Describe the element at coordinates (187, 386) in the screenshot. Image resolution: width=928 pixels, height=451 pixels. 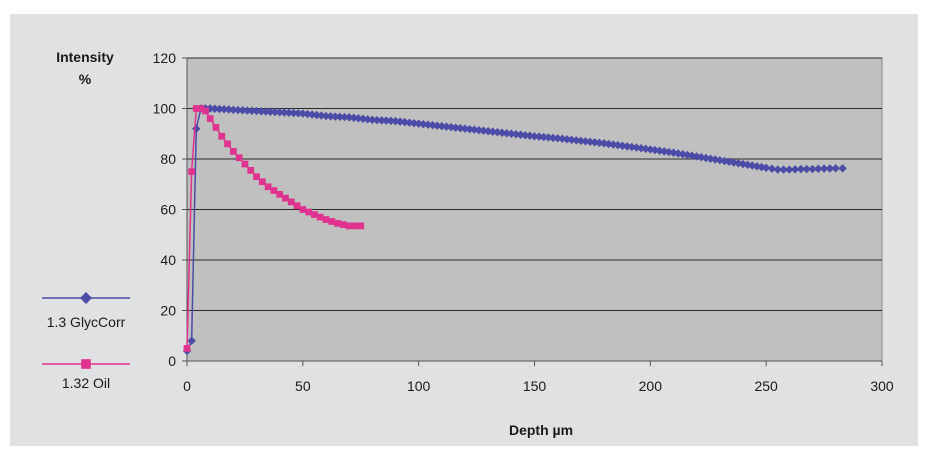
I see `x-tick-label: 0` at that location.